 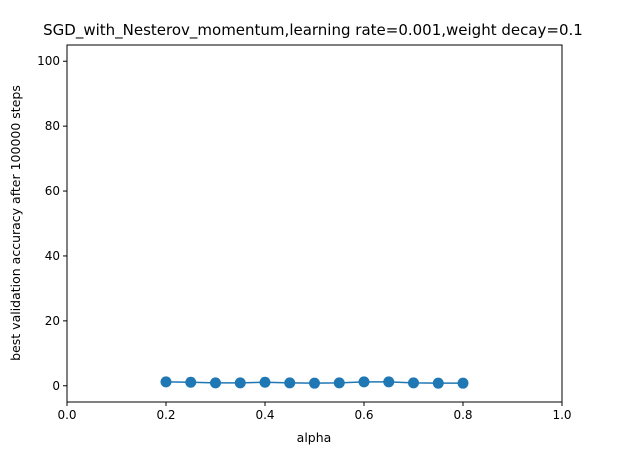 What do you see at coordinates (165, 415) in the screenshot?
I see `x-tick-label: 0.2` at bounding box center [165, 415].